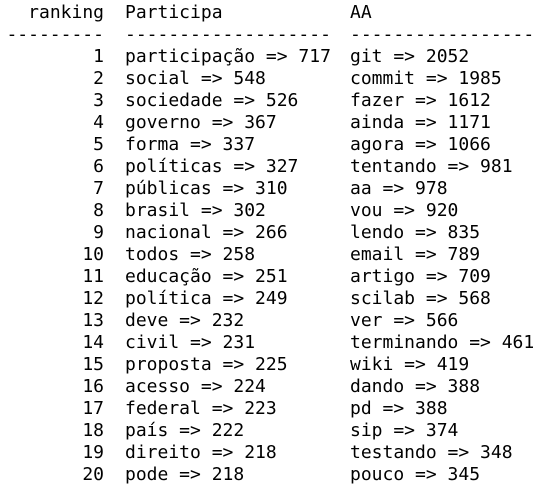 The height and width of the screenshot is (489, 541). I want to click on table-row: 19 direito => 218 testando => 348, so click(270, 453).